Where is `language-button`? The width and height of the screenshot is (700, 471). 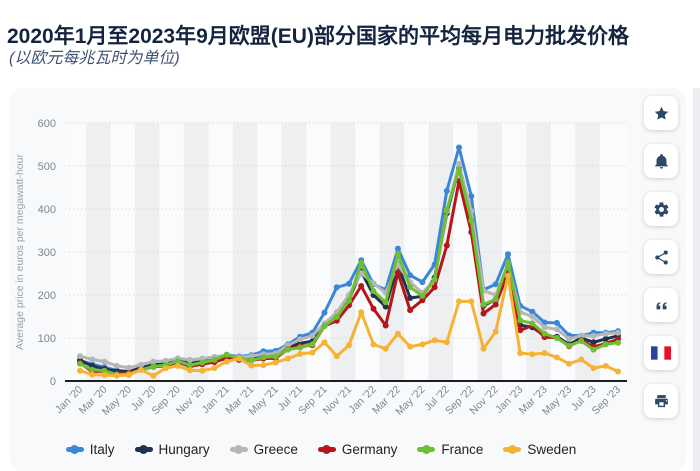 language-button is located at coordinates (661, 353).